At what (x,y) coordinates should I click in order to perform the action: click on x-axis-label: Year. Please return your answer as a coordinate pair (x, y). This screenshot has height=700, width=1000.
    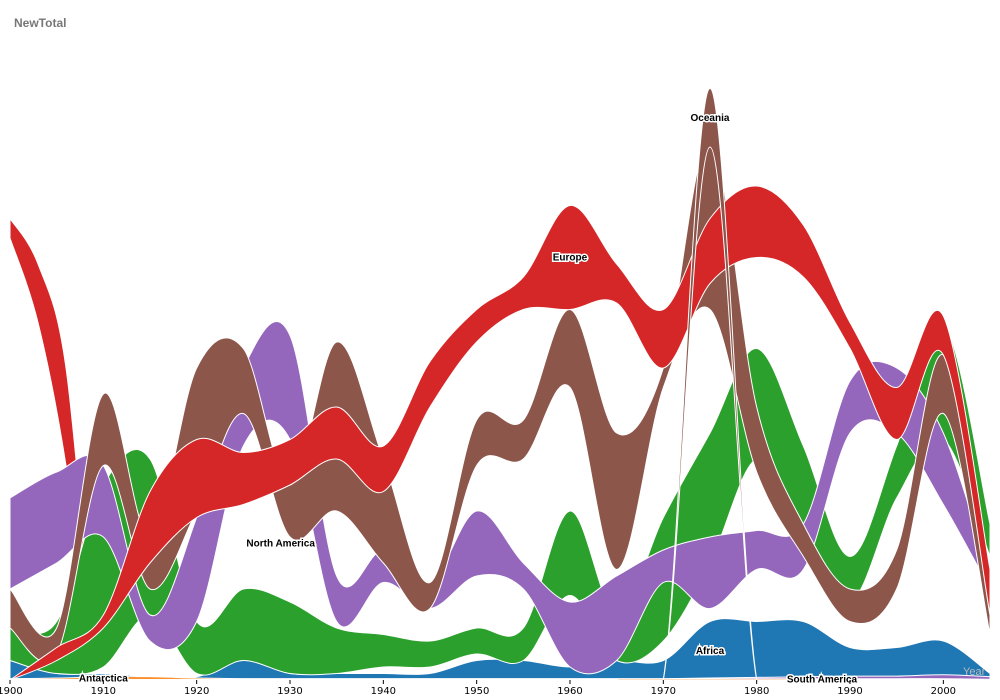
    Looking at the image, I should click on (974, 672).